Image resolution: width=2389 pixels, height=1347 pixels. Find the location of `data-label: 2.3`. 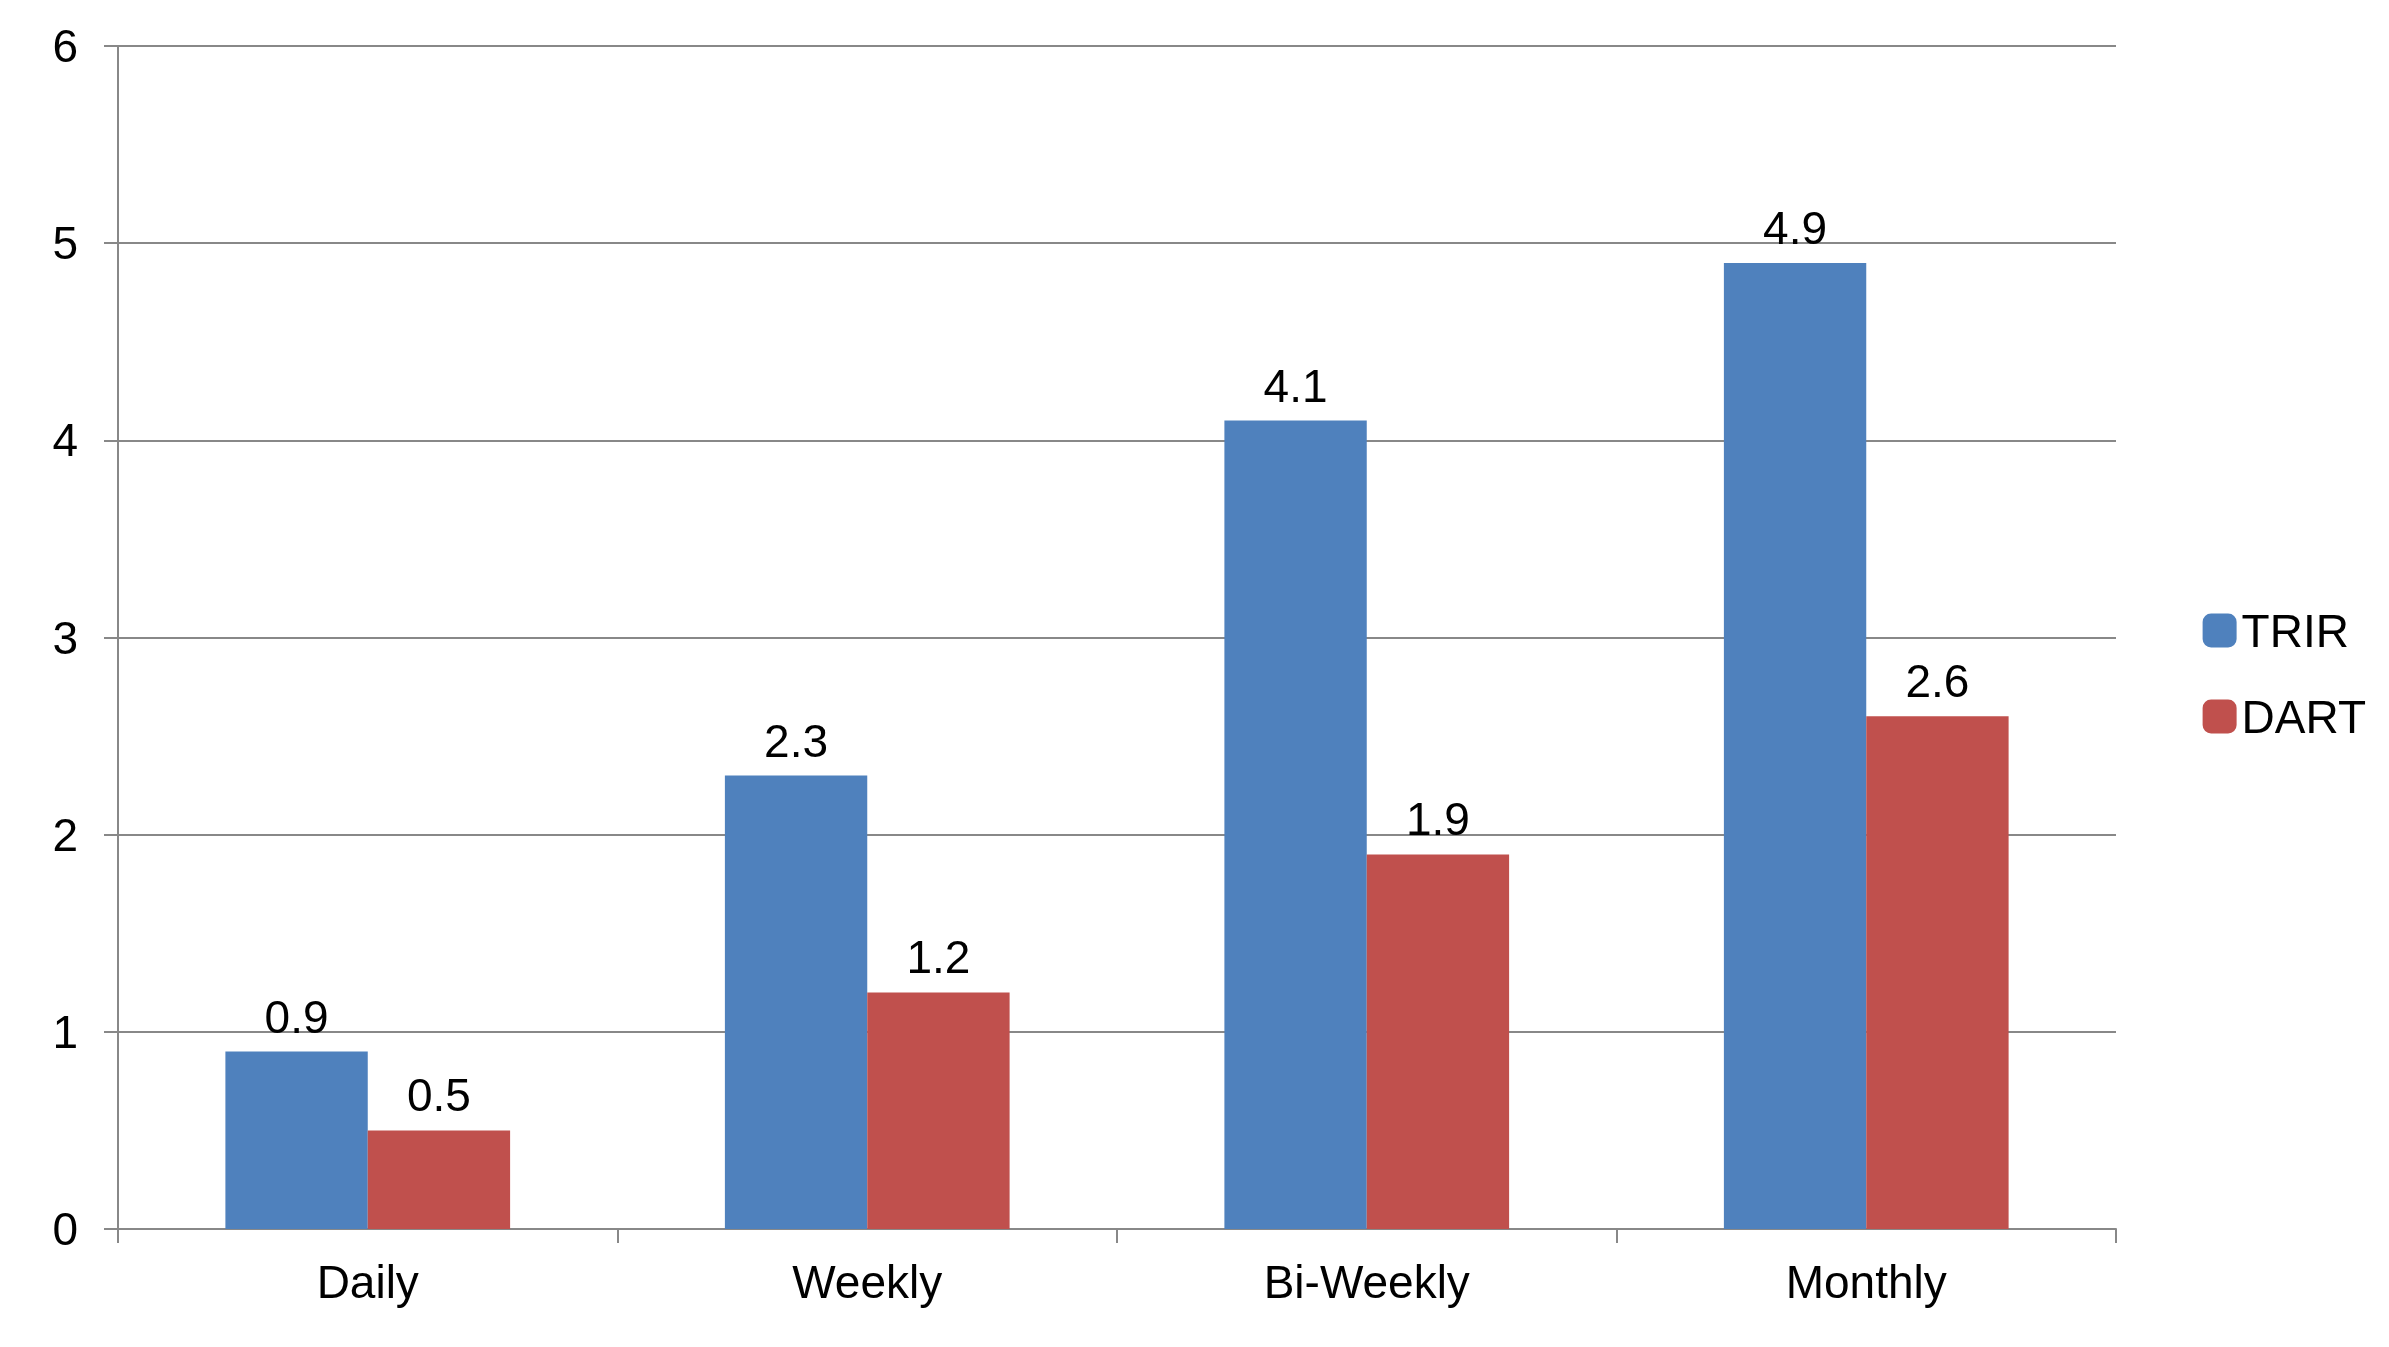

data-label: 2.3 is located at coordinates (796, 740).